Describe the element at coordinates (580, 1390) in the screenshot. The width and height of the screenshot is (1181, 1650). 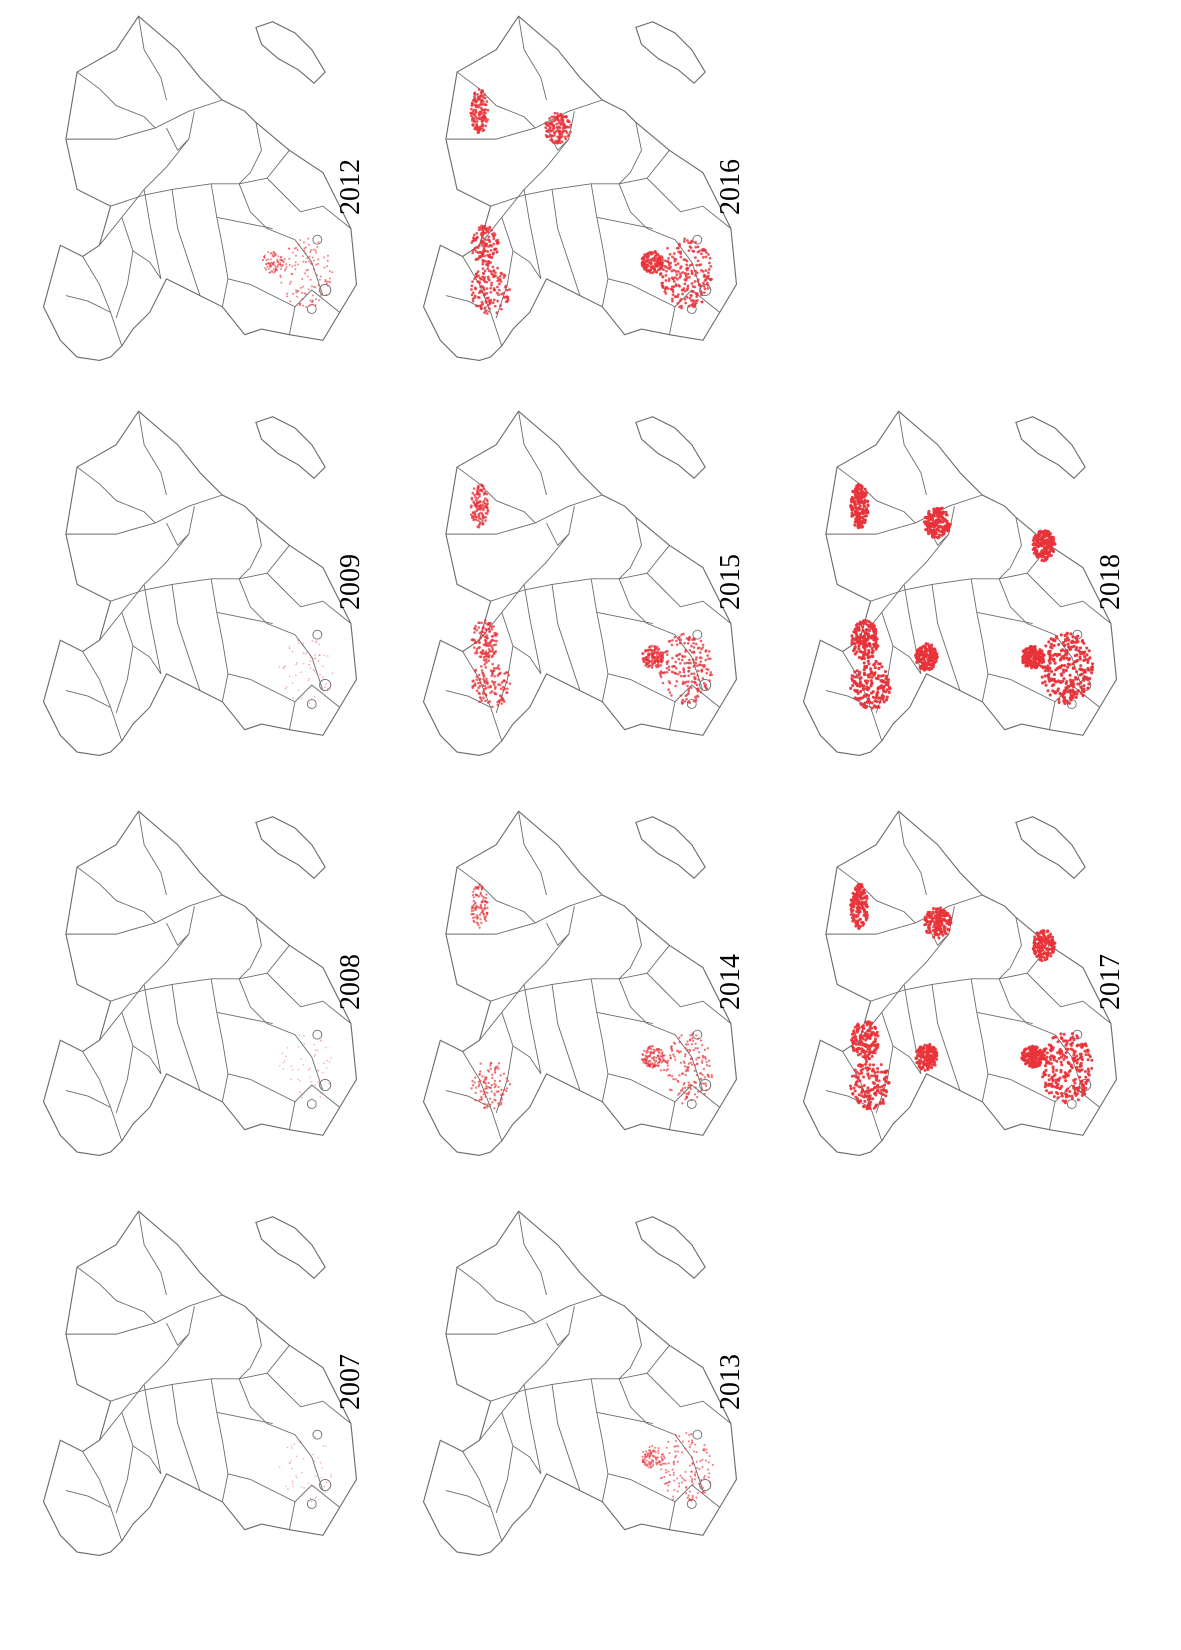
I see `map-panel-2013: 2013` at that location.